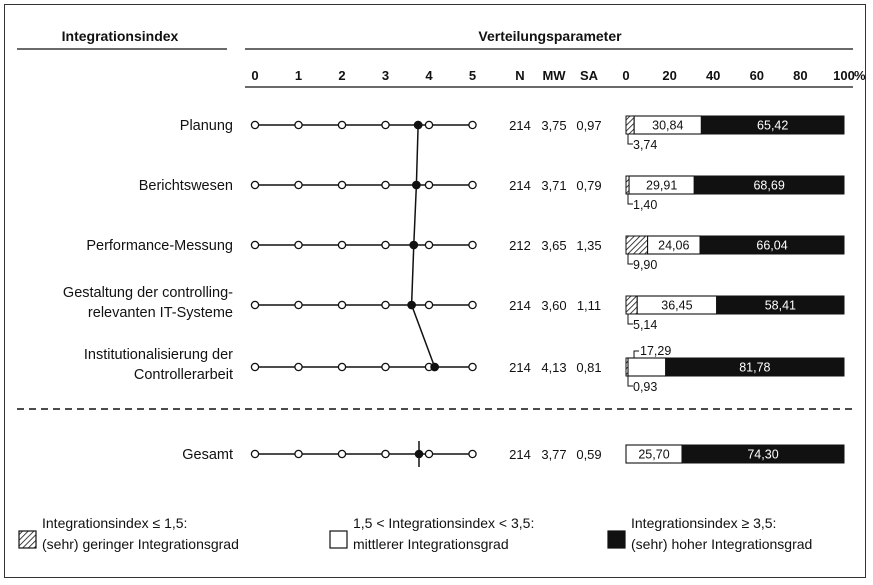 The height and width of the screenshot is (585, 873). Describe the element at coordinates (512, 133) in the screenshot. I see `data-row: Planung 214 3,75 0,97 30,84 65,42 3,74` at that location.